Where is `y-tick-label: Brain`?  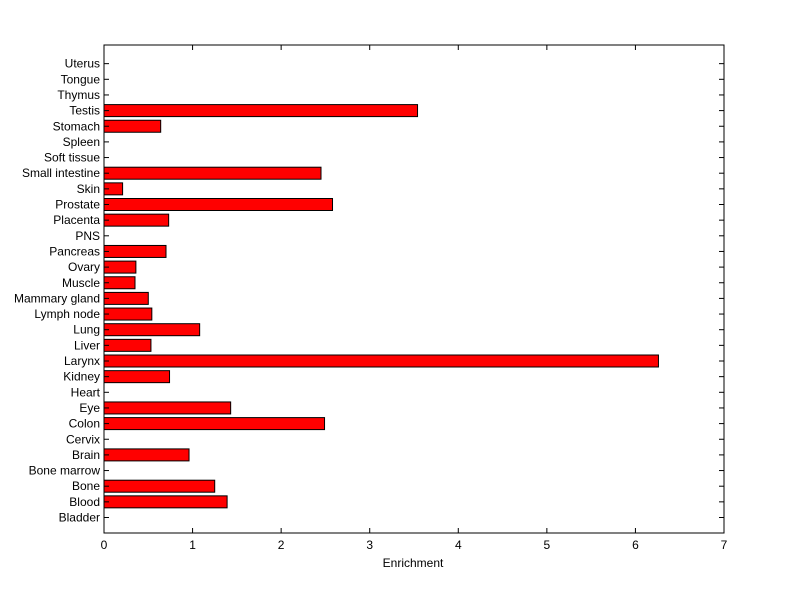
y-tick-label: Brain is located at coordinates (86, 455).